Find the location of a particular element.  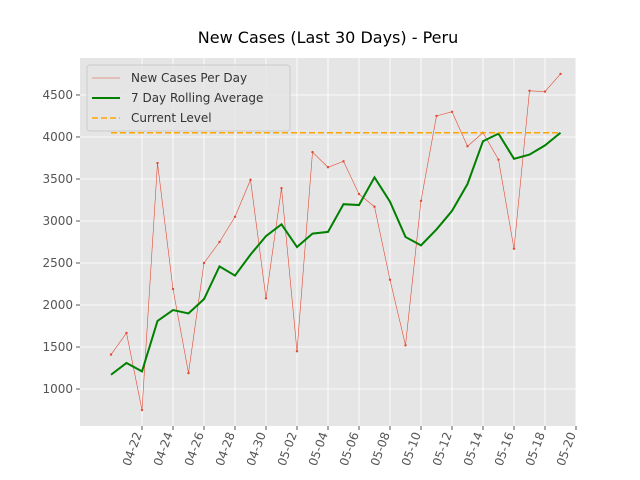

x-tick-label: 05-20 is located at coordinates (566, 449).